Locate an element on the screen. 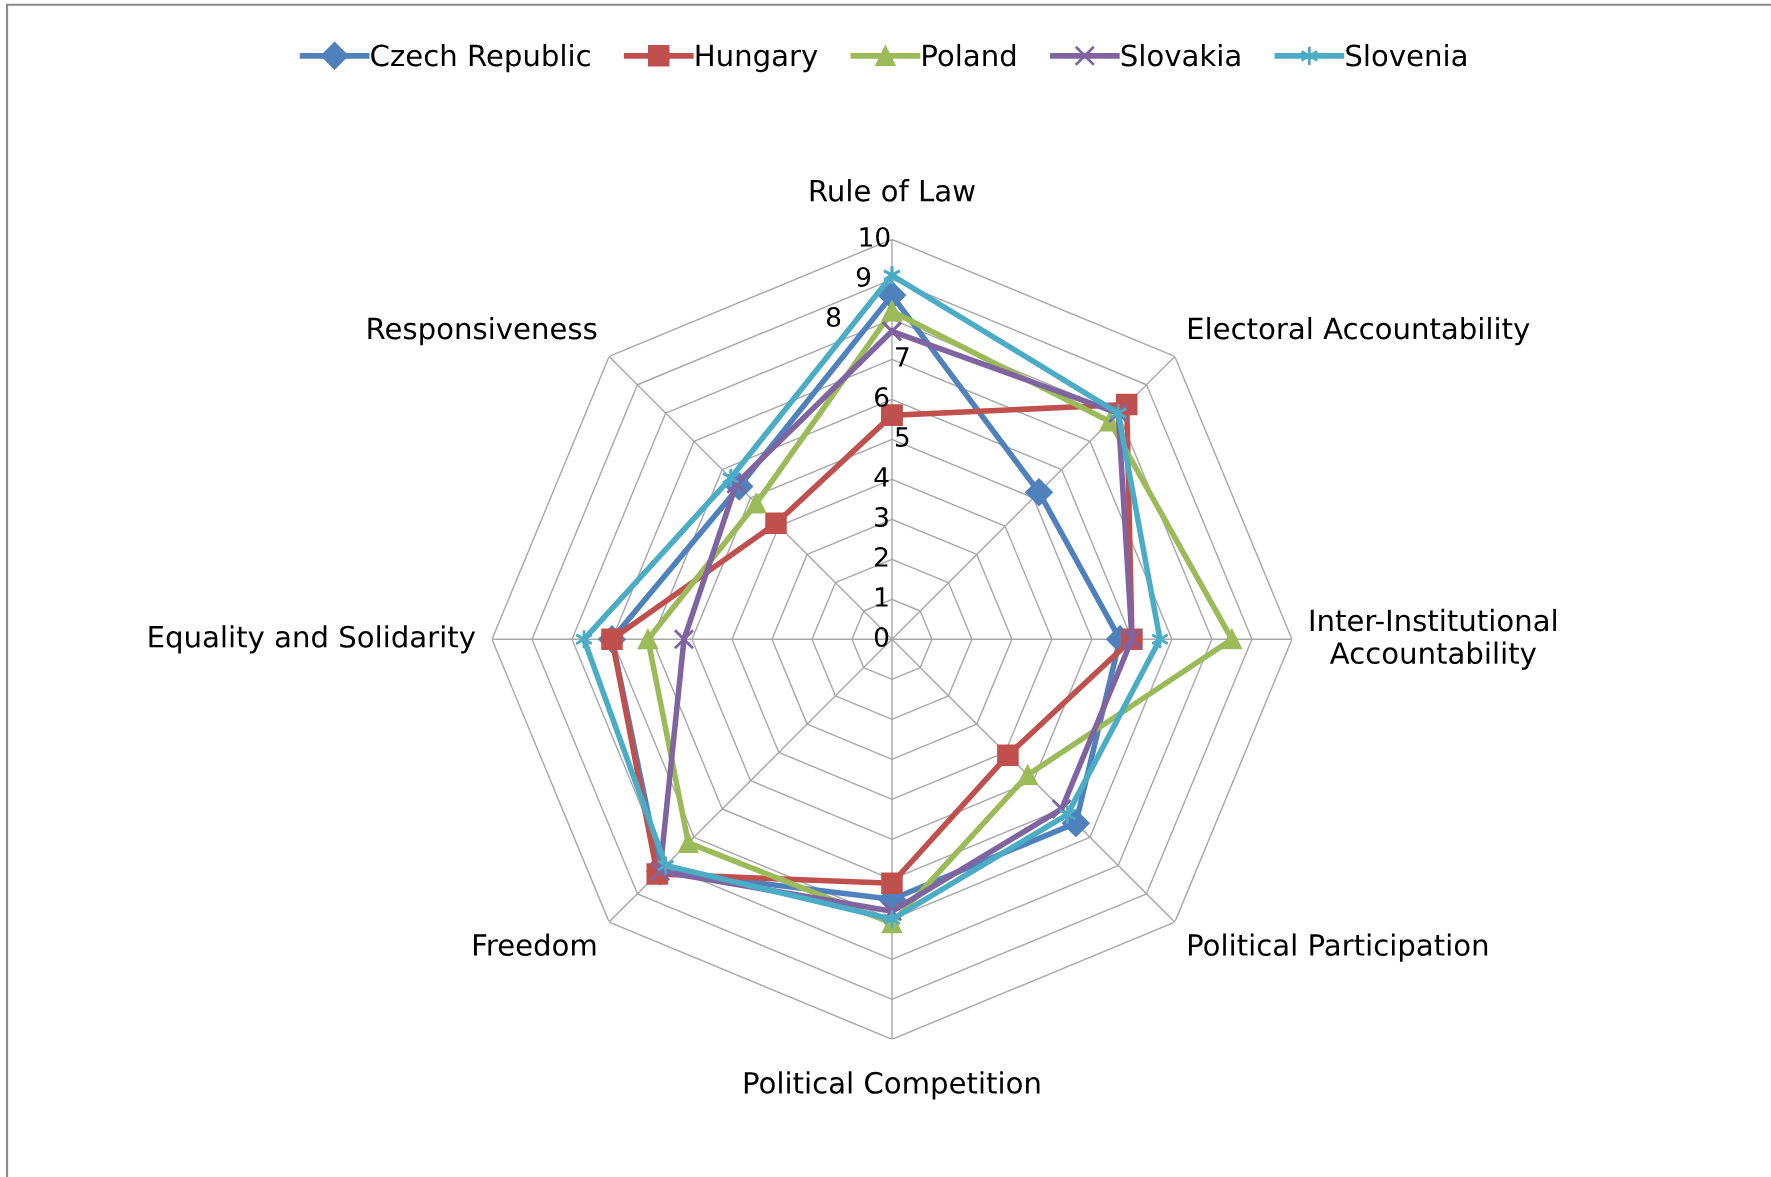 The height and width of the screenshot is (1177, 1771). y-tick-label: 6 is located at coordinates (882, 397).